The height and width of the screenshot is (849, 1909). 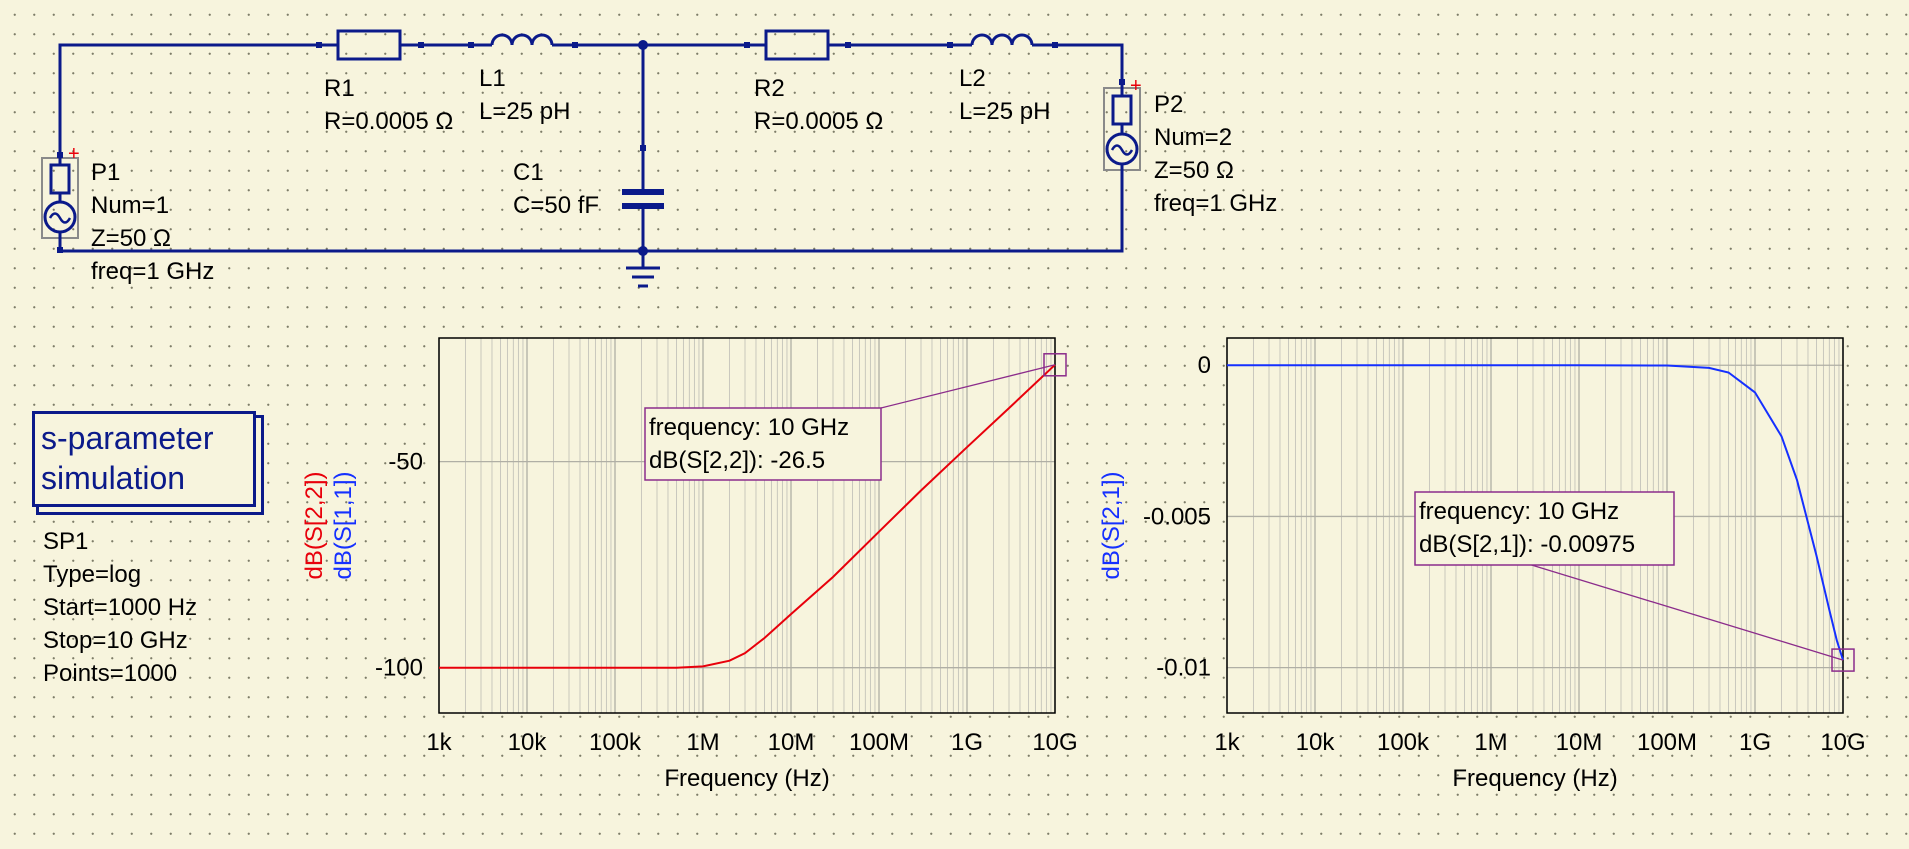 I want to click on y-axis-label: dB(S[2,2]), so click(x=314, y=525).